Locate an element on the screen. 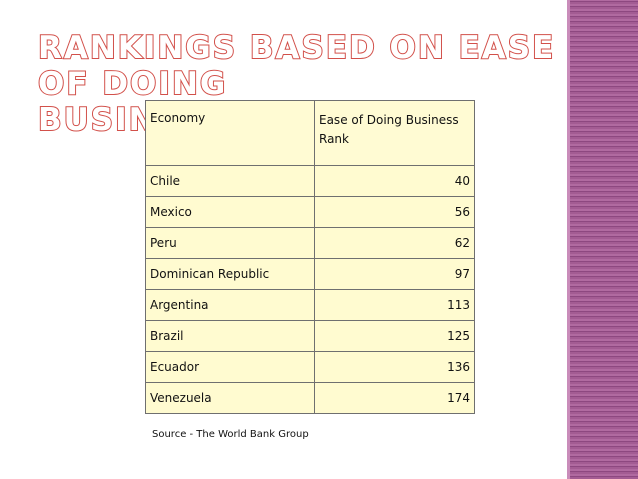 This screenshot has width=638, height=479. header-economy: Economy is located at coordinates (230, 133).